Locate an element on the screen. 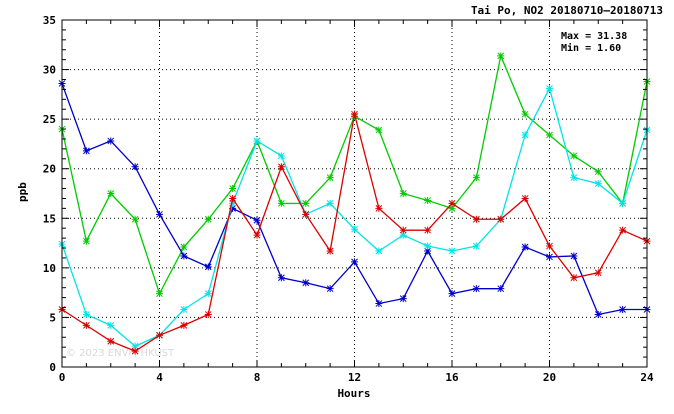 This screenshot has width=674, height=414. x-tick-label: 8 is located at coordinates (257, 377).